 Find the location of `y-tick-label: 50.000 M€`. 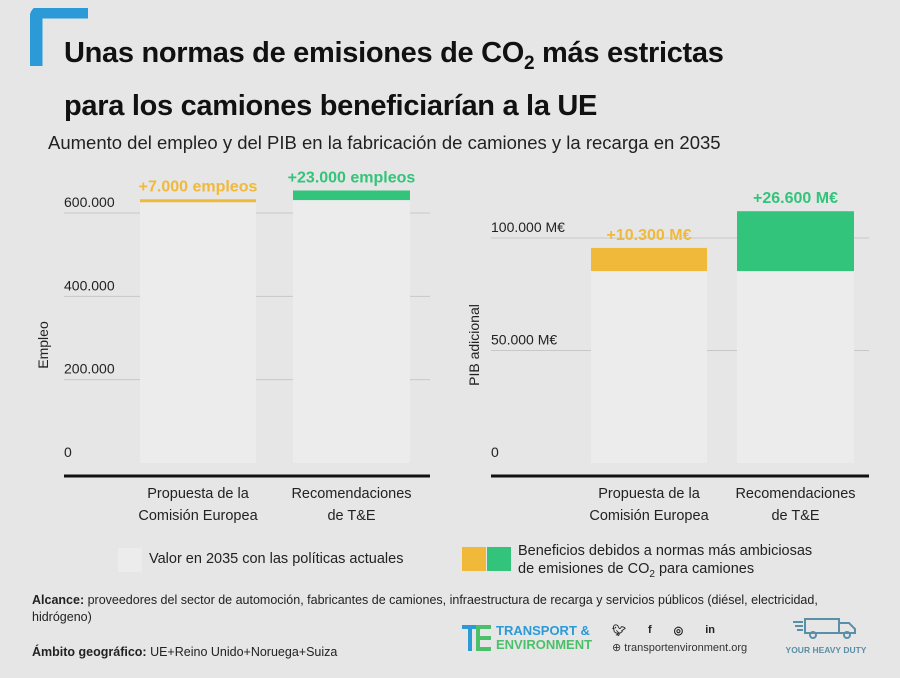

y-tick-label: 50.000 M€ is located at coordinates (524, 340).